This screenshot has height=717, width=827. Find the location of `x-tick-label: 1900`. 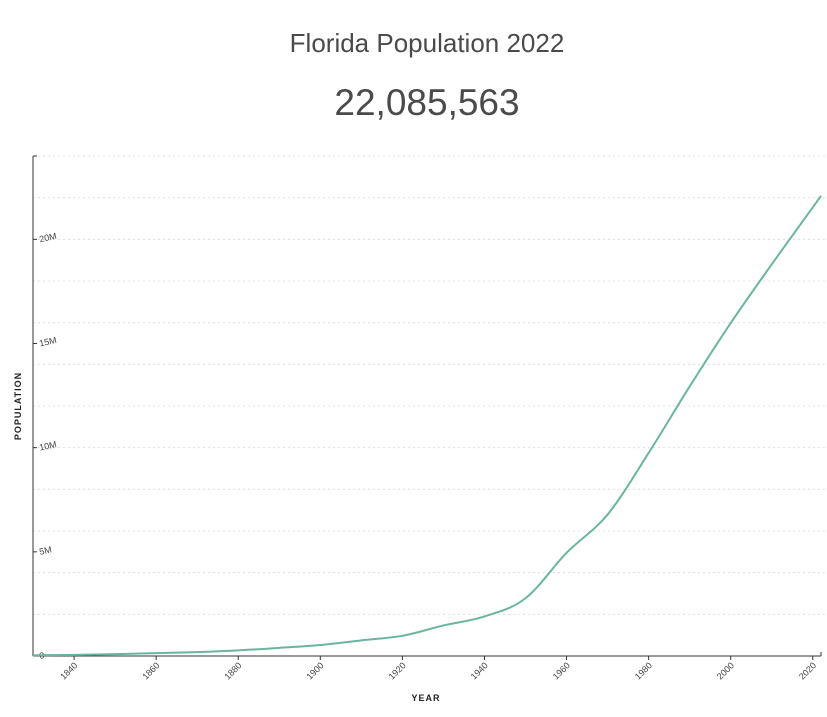

x-tick-label: 1900 is located at coordinates (314, 670).